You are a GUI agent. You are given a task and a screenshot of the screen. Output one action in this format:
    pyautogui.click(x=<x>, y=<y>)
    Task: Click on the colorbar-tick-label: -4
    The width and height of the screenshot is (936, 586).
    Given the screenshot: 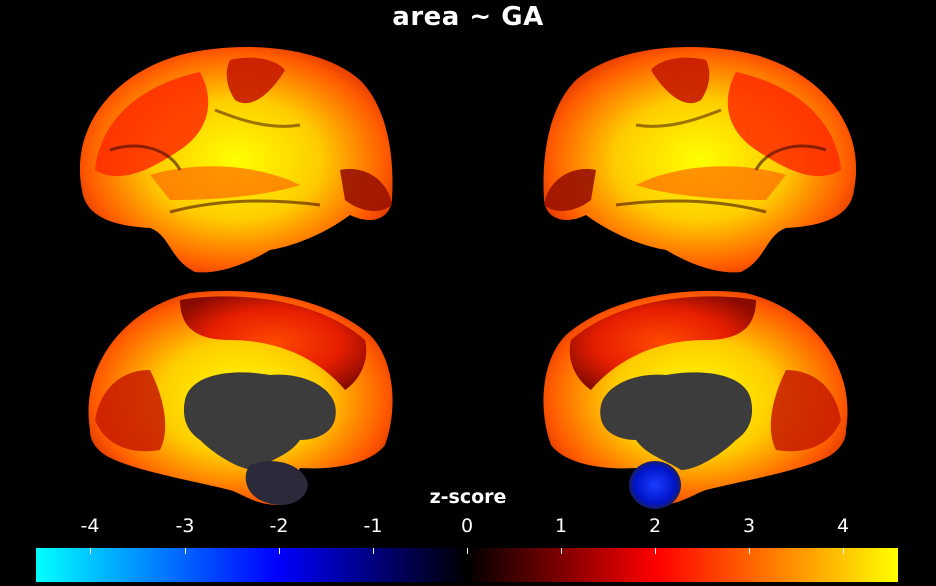 What is the action you would take?
    pyautogui.click(x=90, y=526)
    